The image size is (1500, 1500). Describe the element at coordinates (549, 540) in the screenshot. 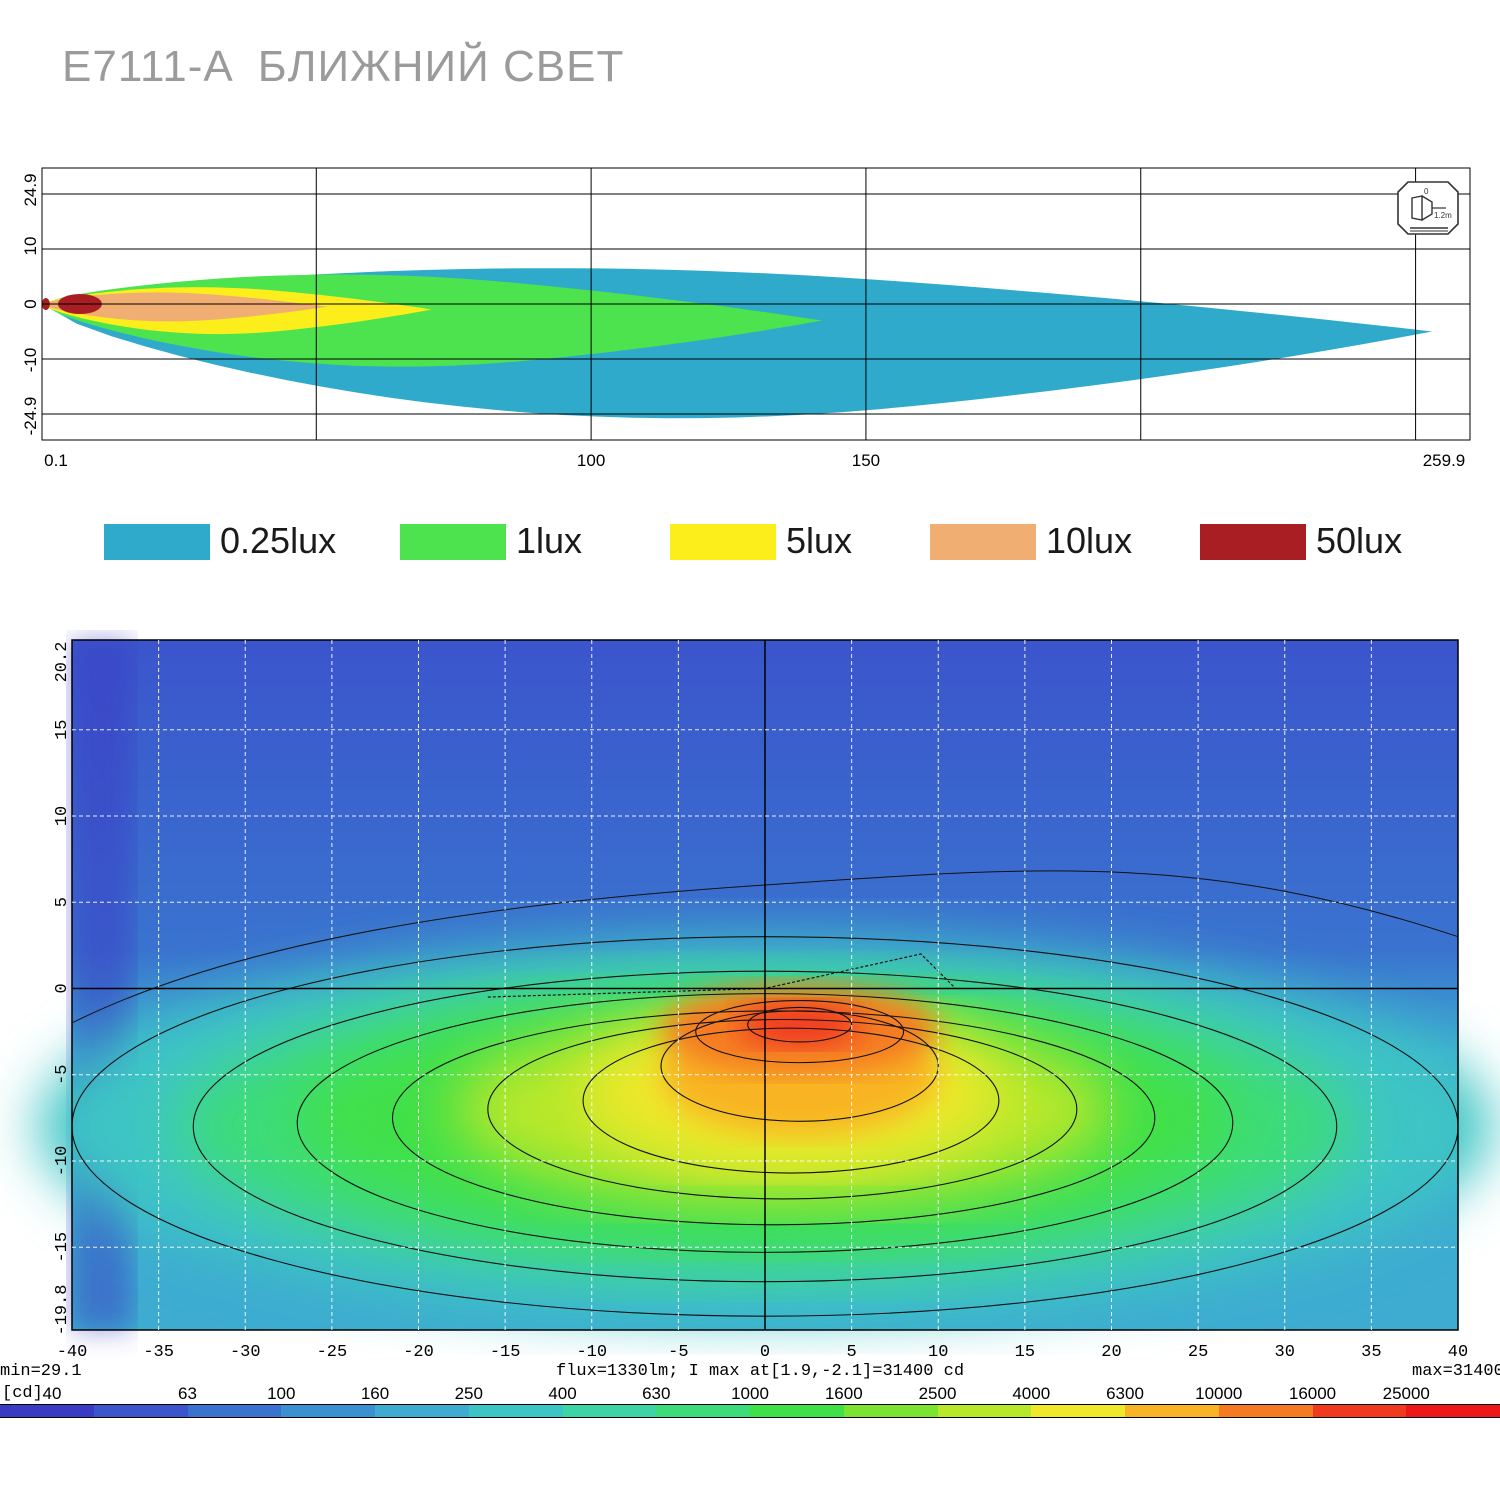

I see `legend-label: 1lux` at that location.